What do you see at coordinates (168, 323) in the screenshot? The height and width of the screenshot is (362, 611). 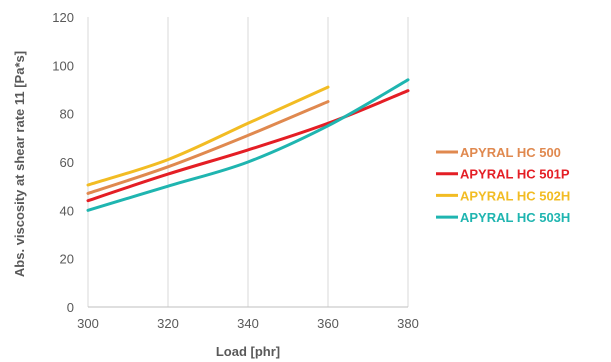 I see `x-tick-label: 320` at bounding box center [168, 323].